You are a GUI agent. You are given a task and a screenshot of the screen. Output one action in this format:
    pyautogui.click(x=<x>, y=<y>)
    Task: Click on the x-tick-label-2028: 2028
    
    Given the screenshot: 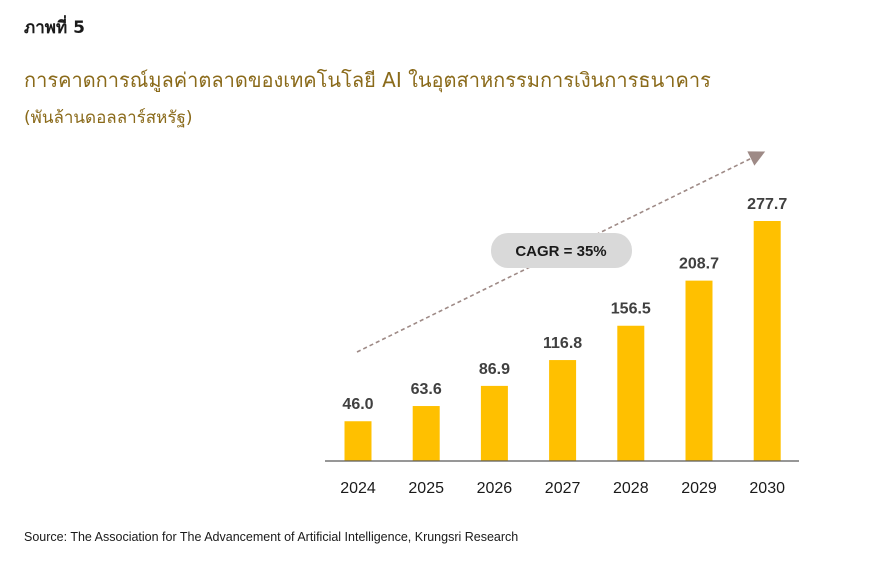 What is the action you would take?
    pyautogui.click(x=631, y=488)
    